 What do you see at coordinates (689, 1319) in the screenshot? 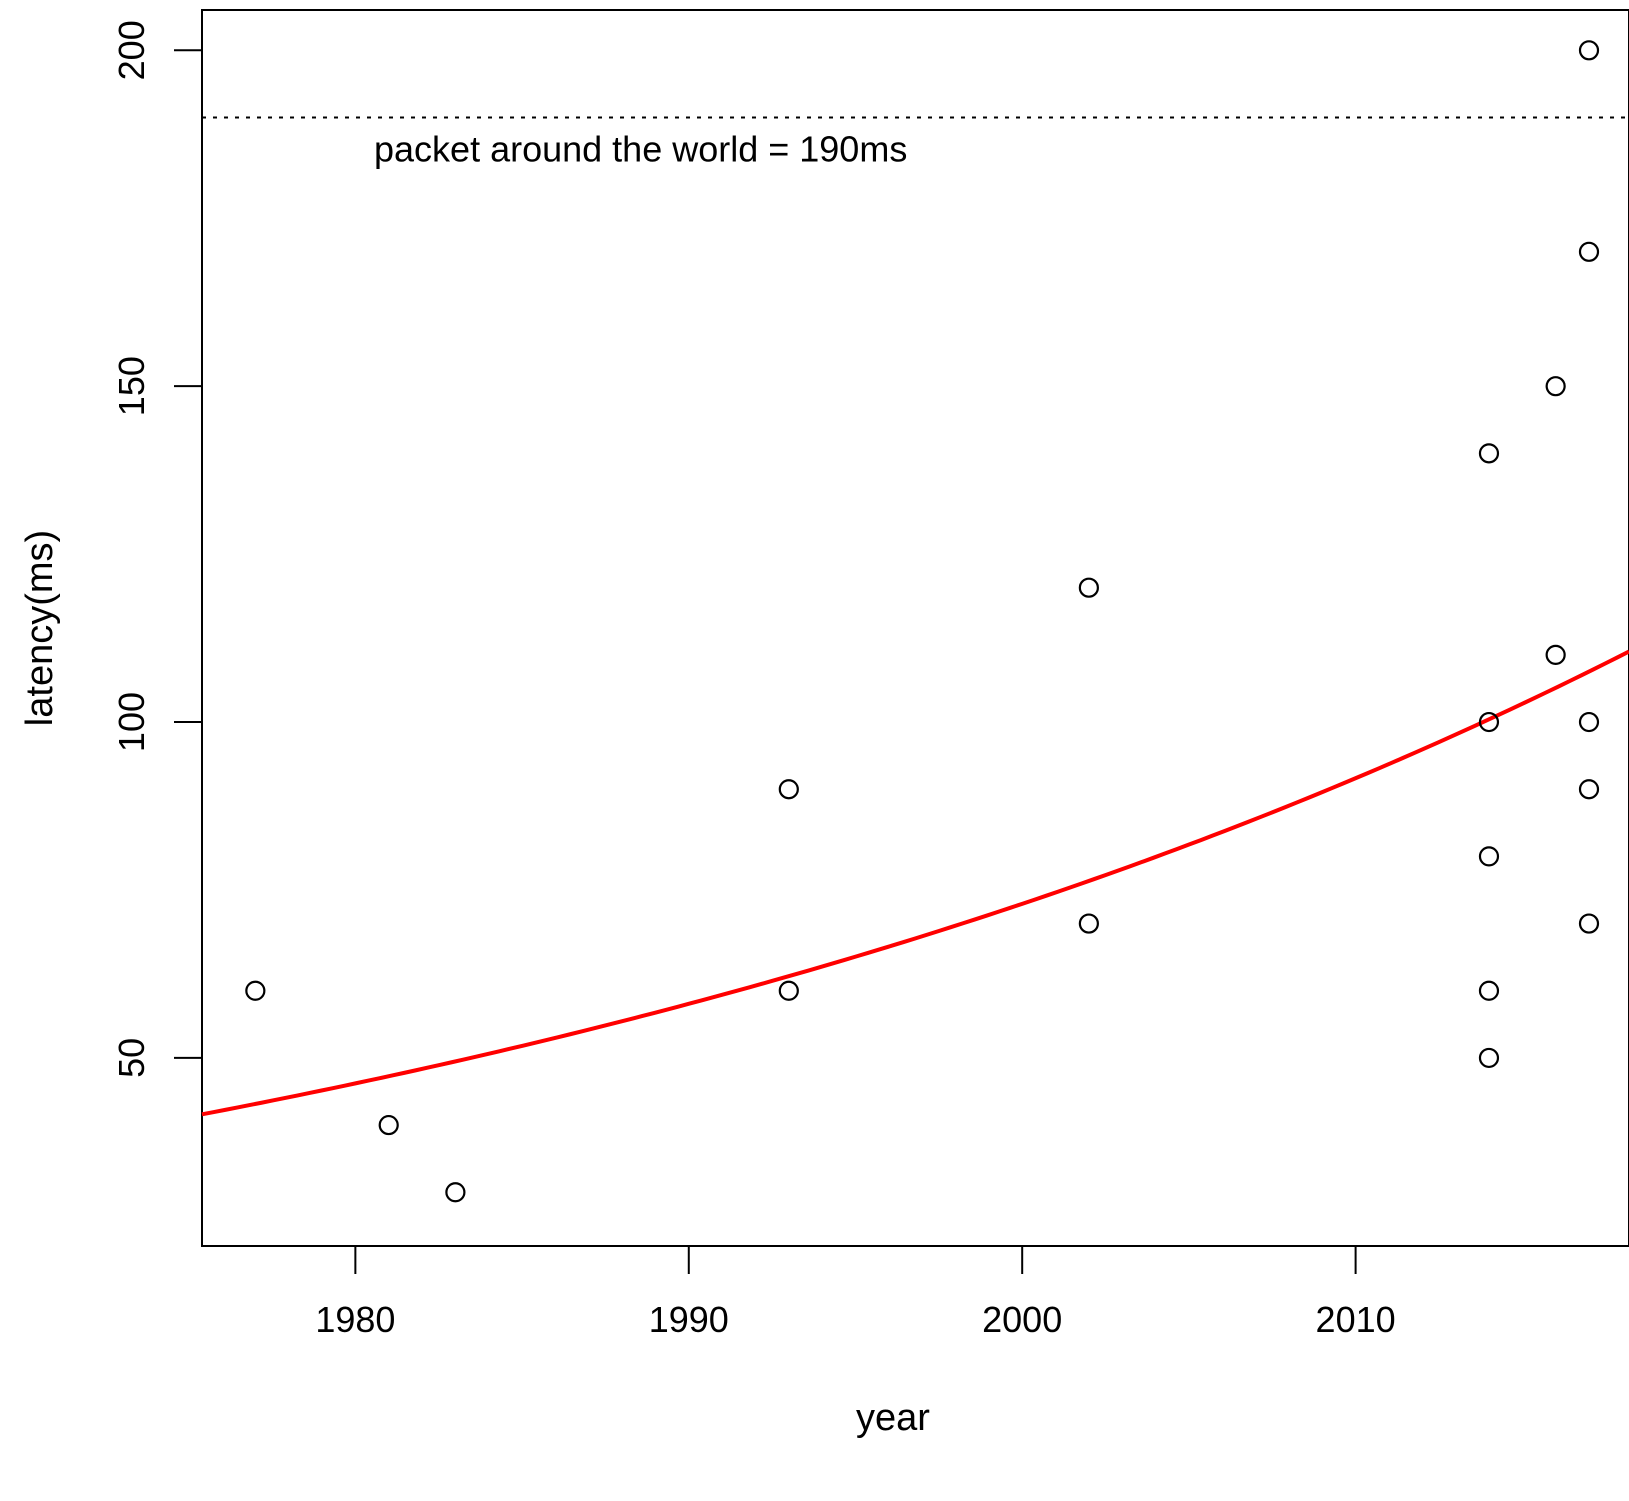
I see `x-tick-label: 1990` at bounding box center [689, 1319].